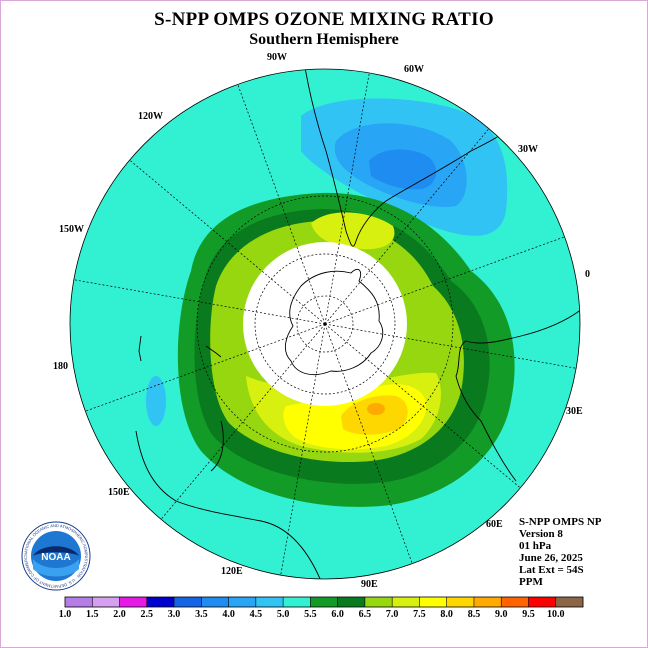 The width and height of the screenshot is (648, 648). I want to click on lon-label-180: 180, so click(60, 366).